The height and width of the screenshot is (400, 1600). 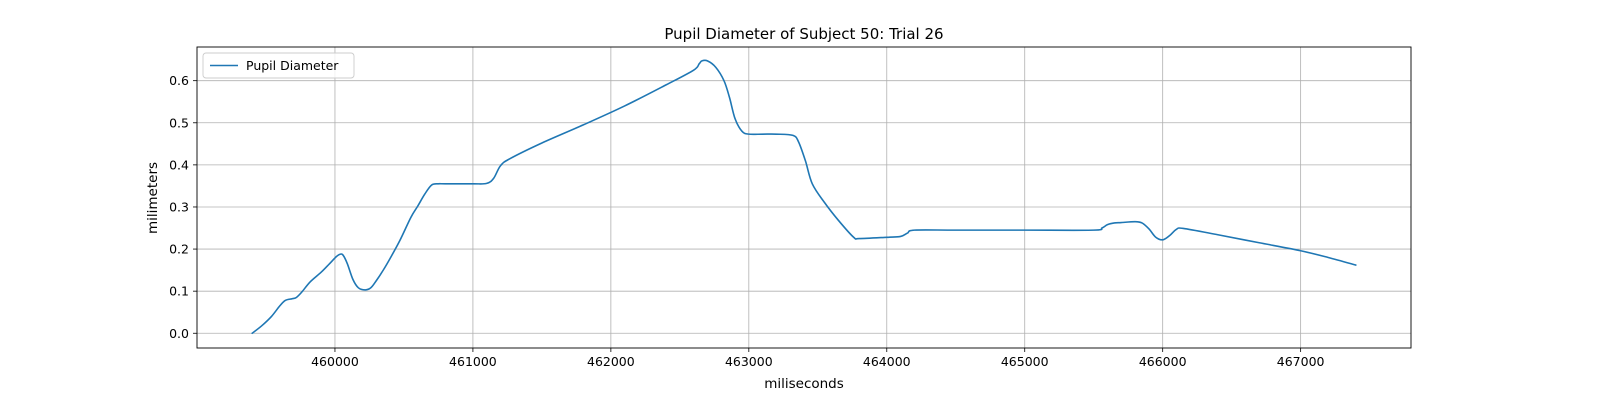 I want to click on x-tick-label: 466000, so click(x=1163, y=361).